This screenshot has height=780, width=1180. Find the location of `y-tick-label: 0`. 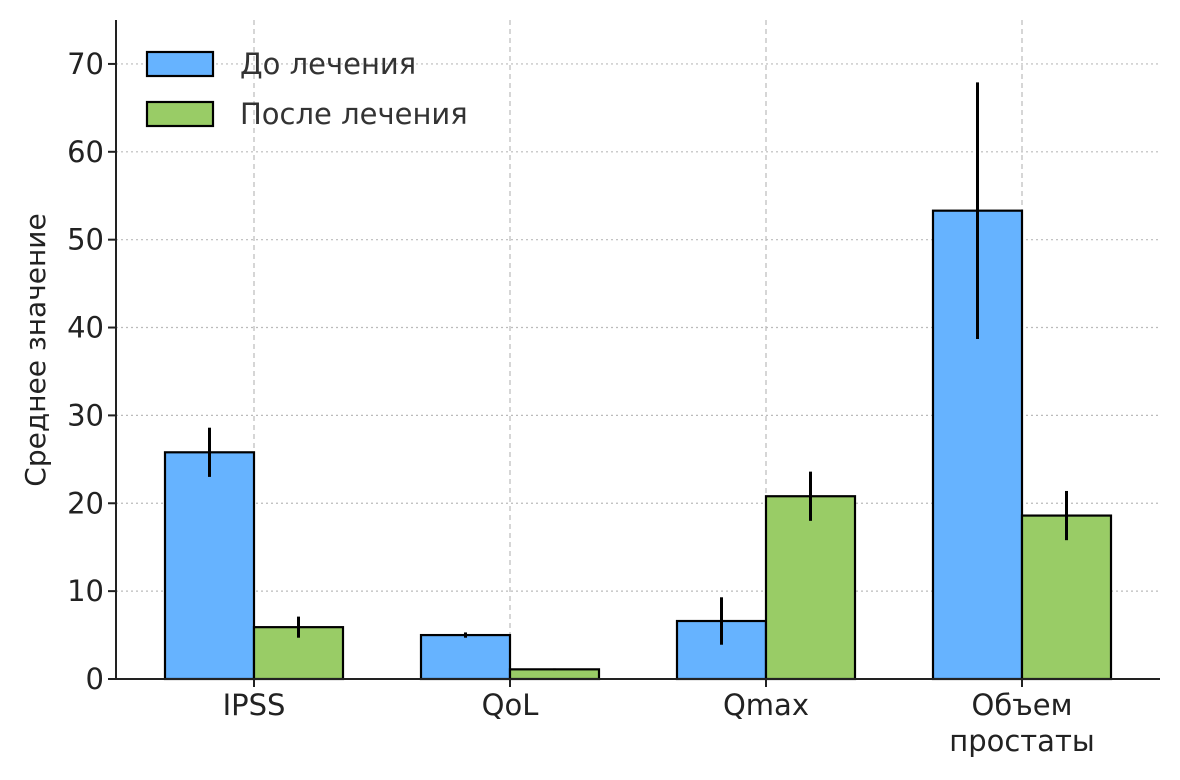

y-tick-label: 0 is located at coordinates (95, 679).